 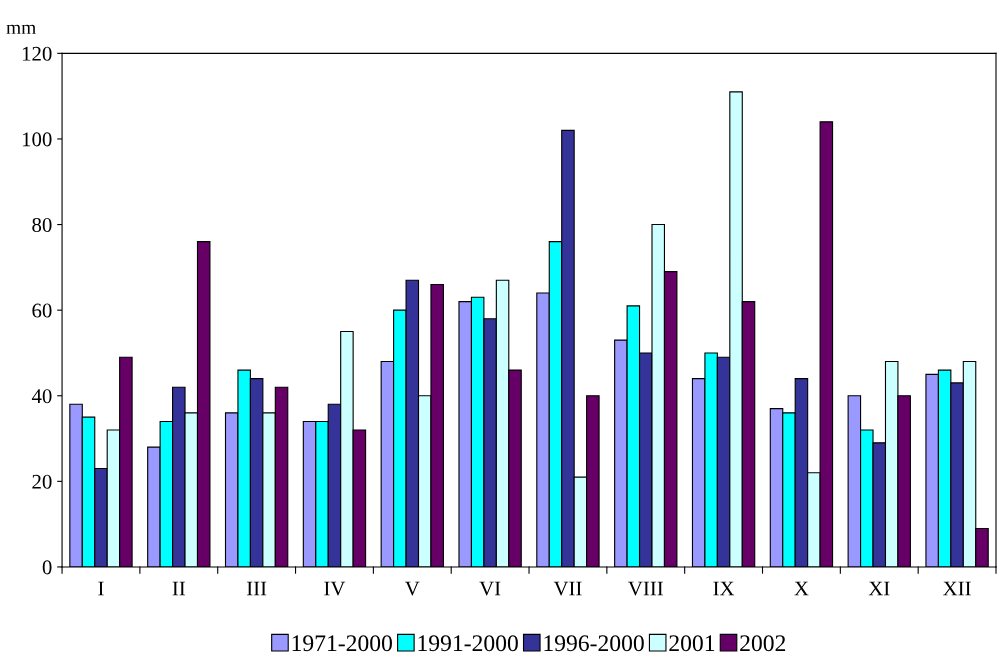 I want to click on x-tick-label: IX, so click(x=724, y=588).